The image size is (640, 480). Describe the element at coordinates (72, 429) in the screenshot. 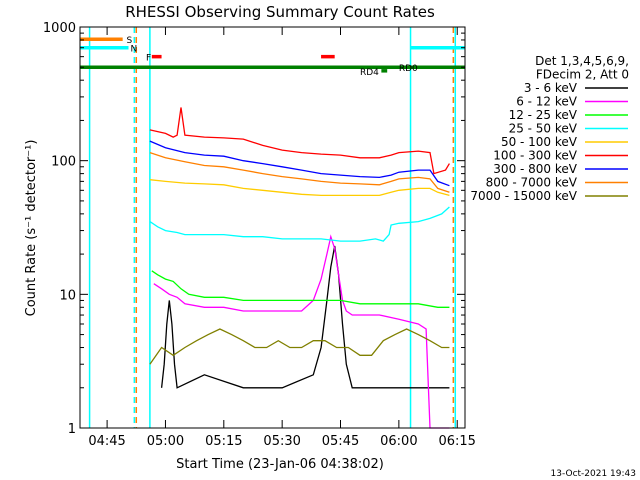

I see `y-tick-label-0: 1` at that location.